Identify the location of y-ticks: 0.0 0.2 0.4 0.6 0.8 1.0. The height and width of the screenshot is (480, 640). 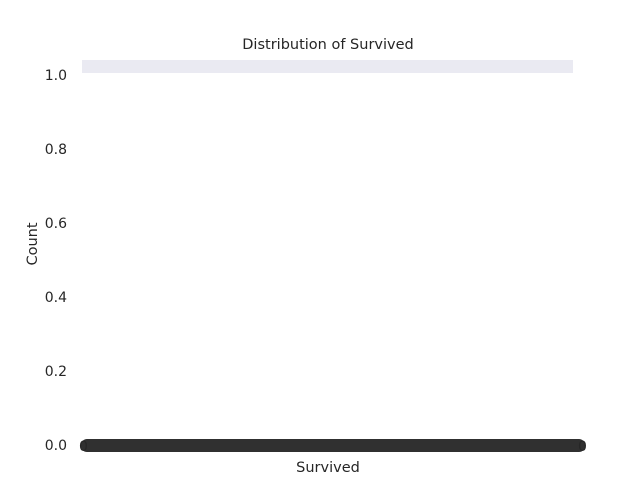
(56, 261).